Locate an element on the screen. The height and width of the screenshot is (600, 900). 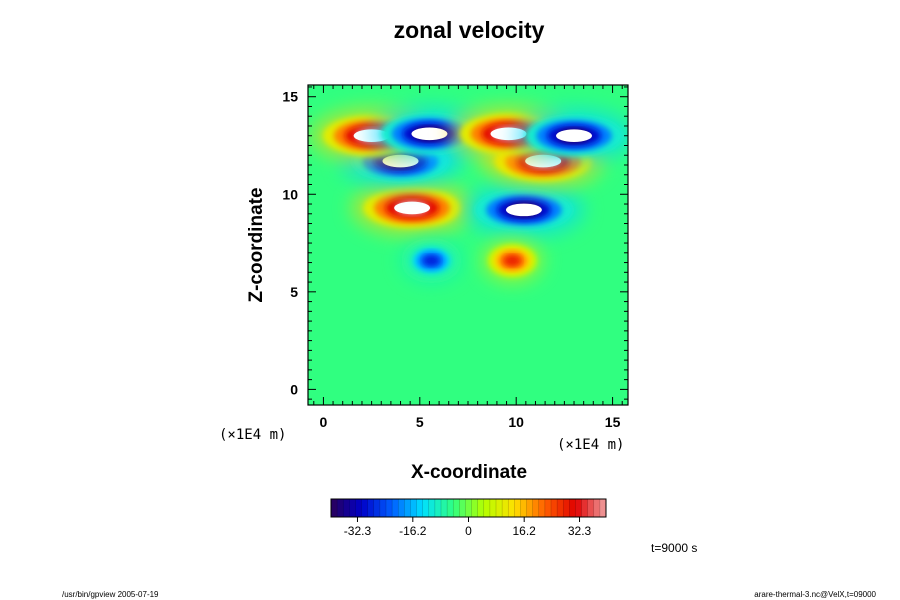
velocity-field is located at coordinates (469, 194).